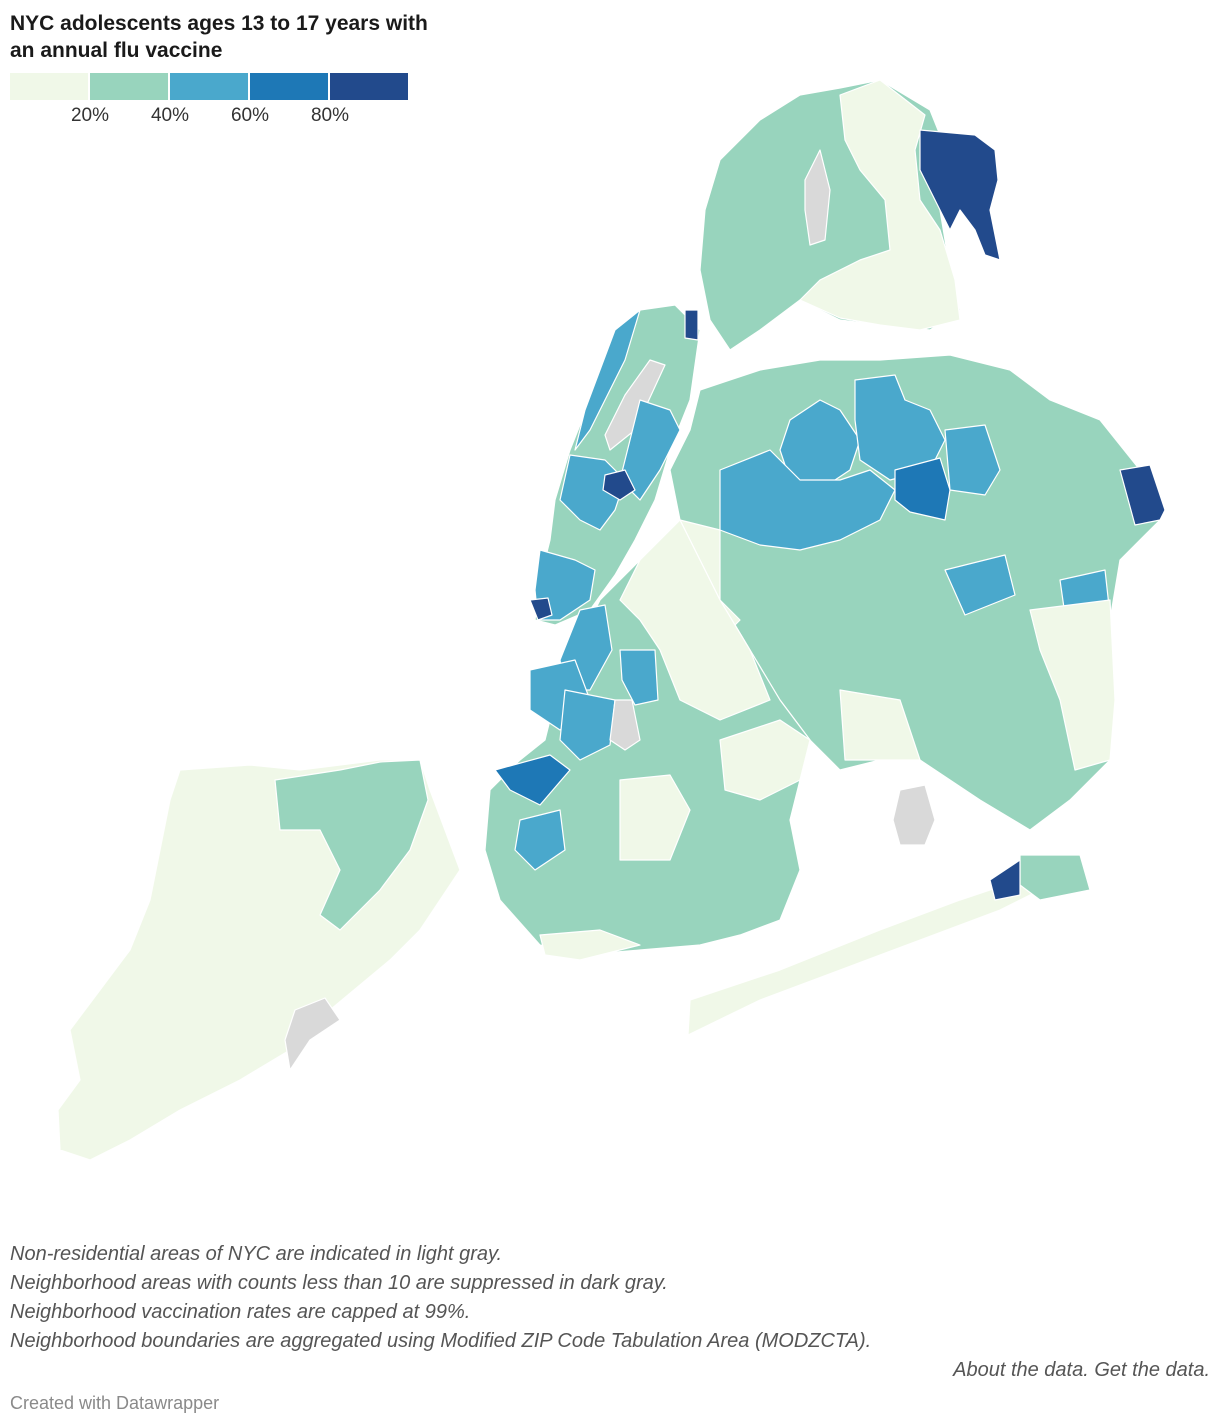 The height and width of the screenshot is (1428, 1220). Describe the element at coordinates (695, 620) in the screenshot. I see `brooklyn-north-low` at that location.